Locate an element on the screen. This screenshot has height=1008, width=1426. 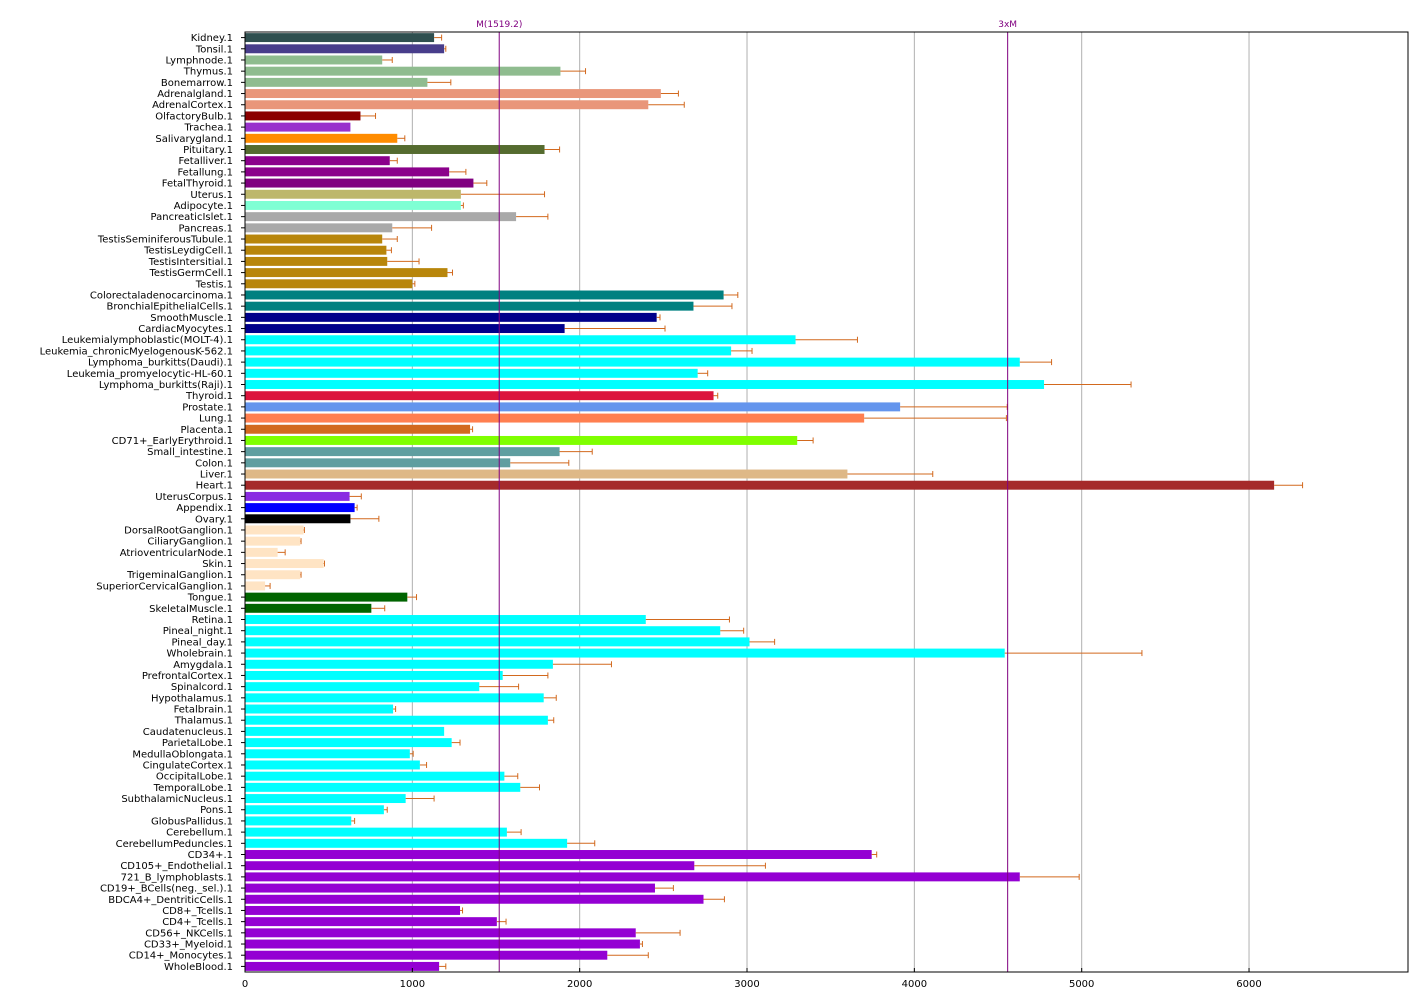
category-label-46: AtrioventricularNode.1 is located at coordinates (176, 553).